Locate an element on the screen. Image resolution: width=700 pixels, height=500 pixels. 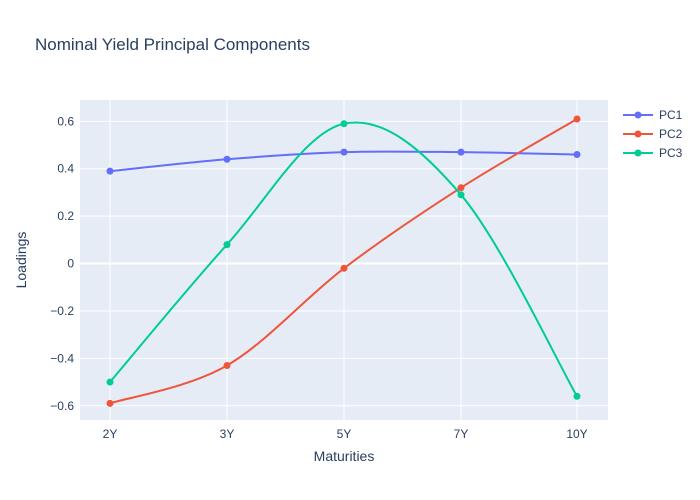
legend: PC1 PC2 PC3 is located at coordinates (653, 134).